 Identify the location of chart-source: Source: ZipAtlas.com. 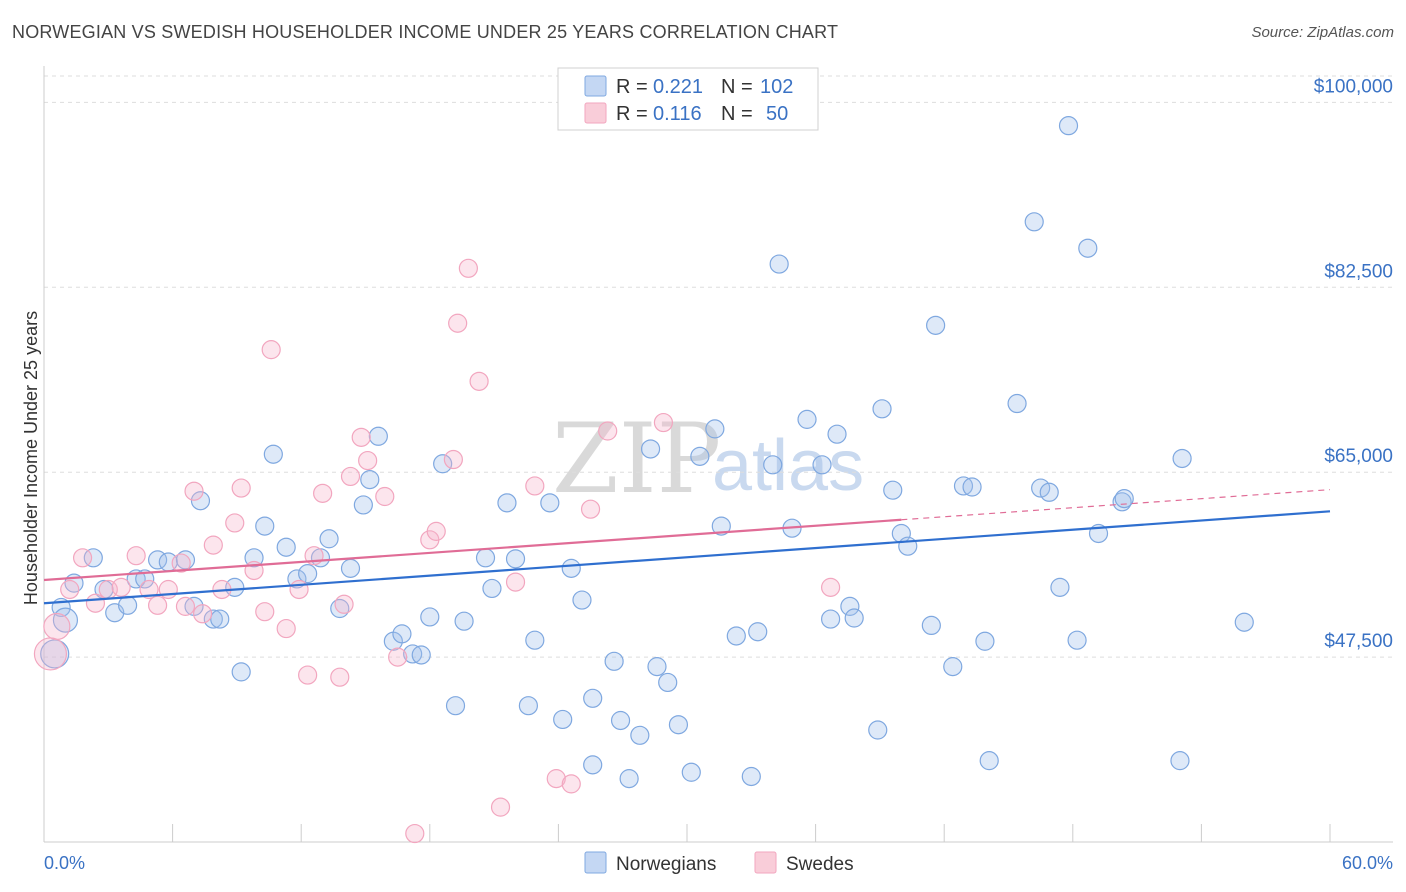
(1322, 32).